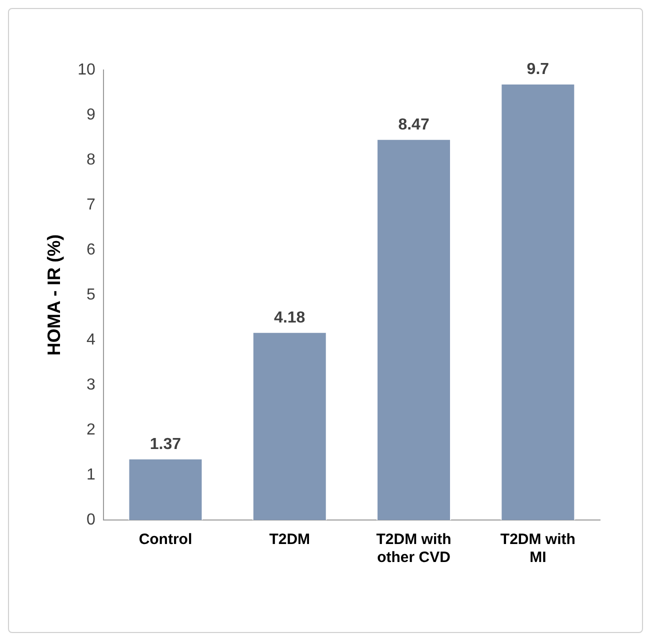  Describe the element at coordinates (91, 519) in the screenshot. I see `y-tick-label: 0` at that location.